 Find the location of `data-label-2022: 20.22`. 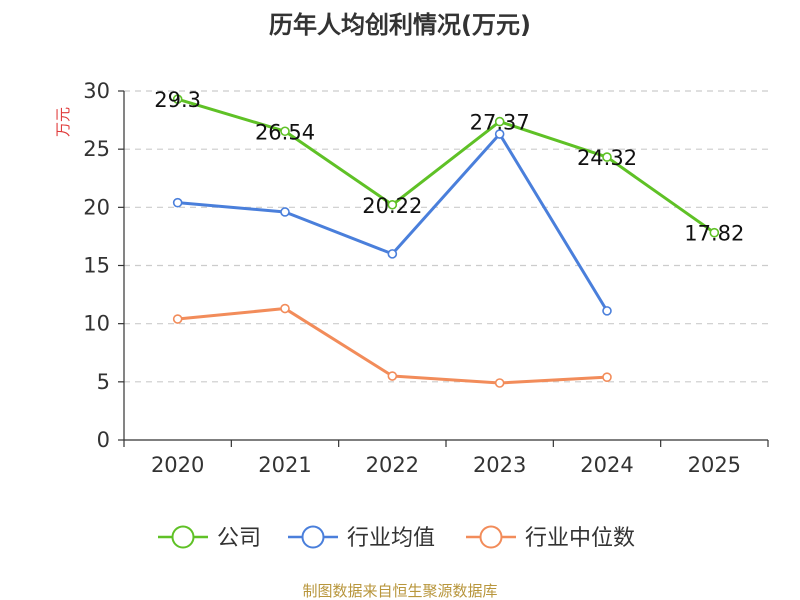

data-label-2022: 20.22 is located at coordinates (392, 206).